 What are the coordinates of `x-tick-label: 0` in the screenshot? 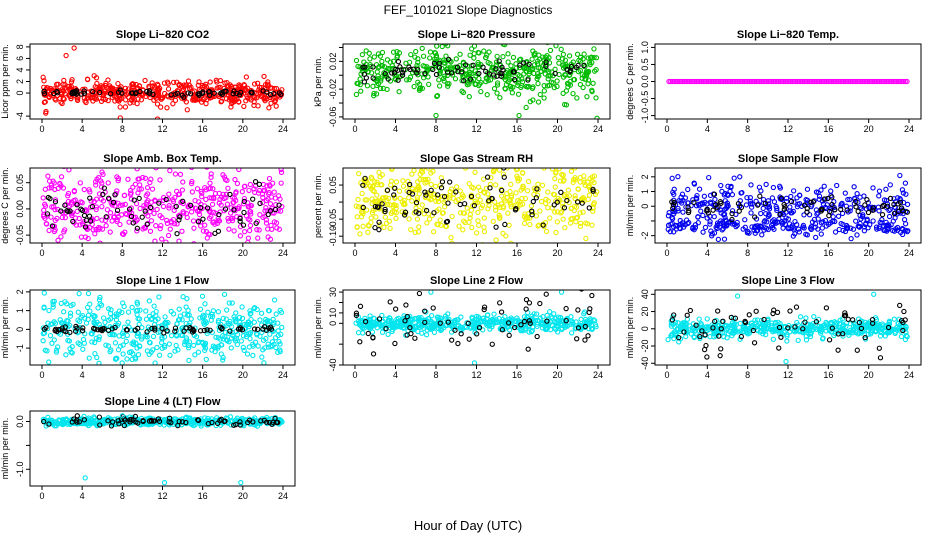 It's located at (41, 375).